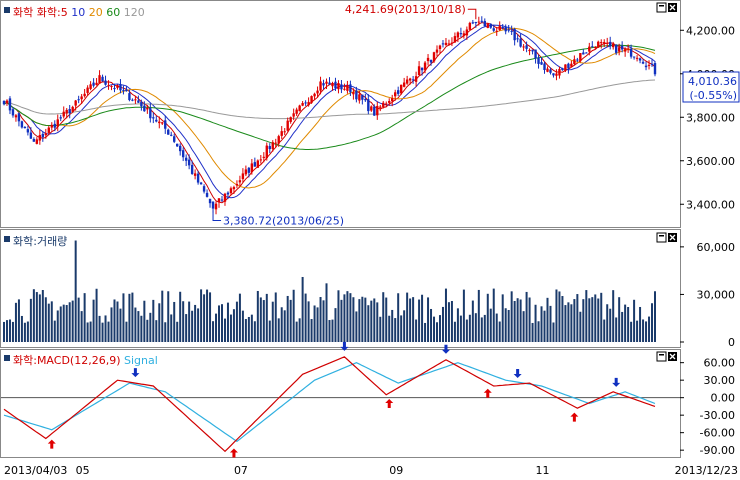 Image resolution: width=740 pixels, height=480 pixels. Describe the element at coordinates (472, 14) in the screenshot. I see `high-pointer` at that location.